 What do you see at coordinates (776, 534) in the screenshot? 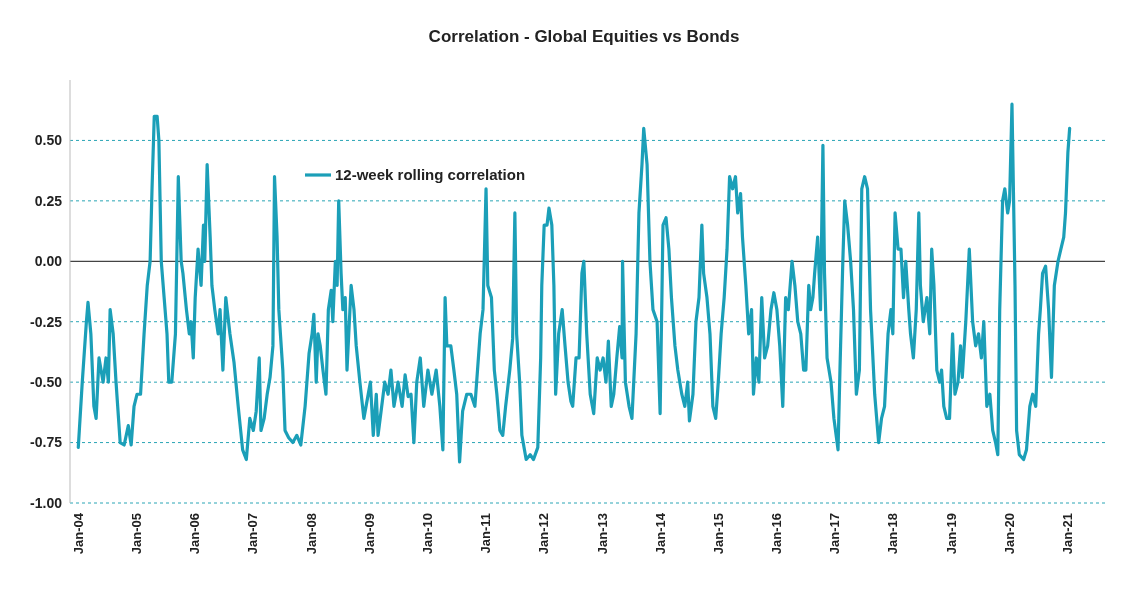
I see `x-tick-label: Jan-16` at bounding box center [776, 534].